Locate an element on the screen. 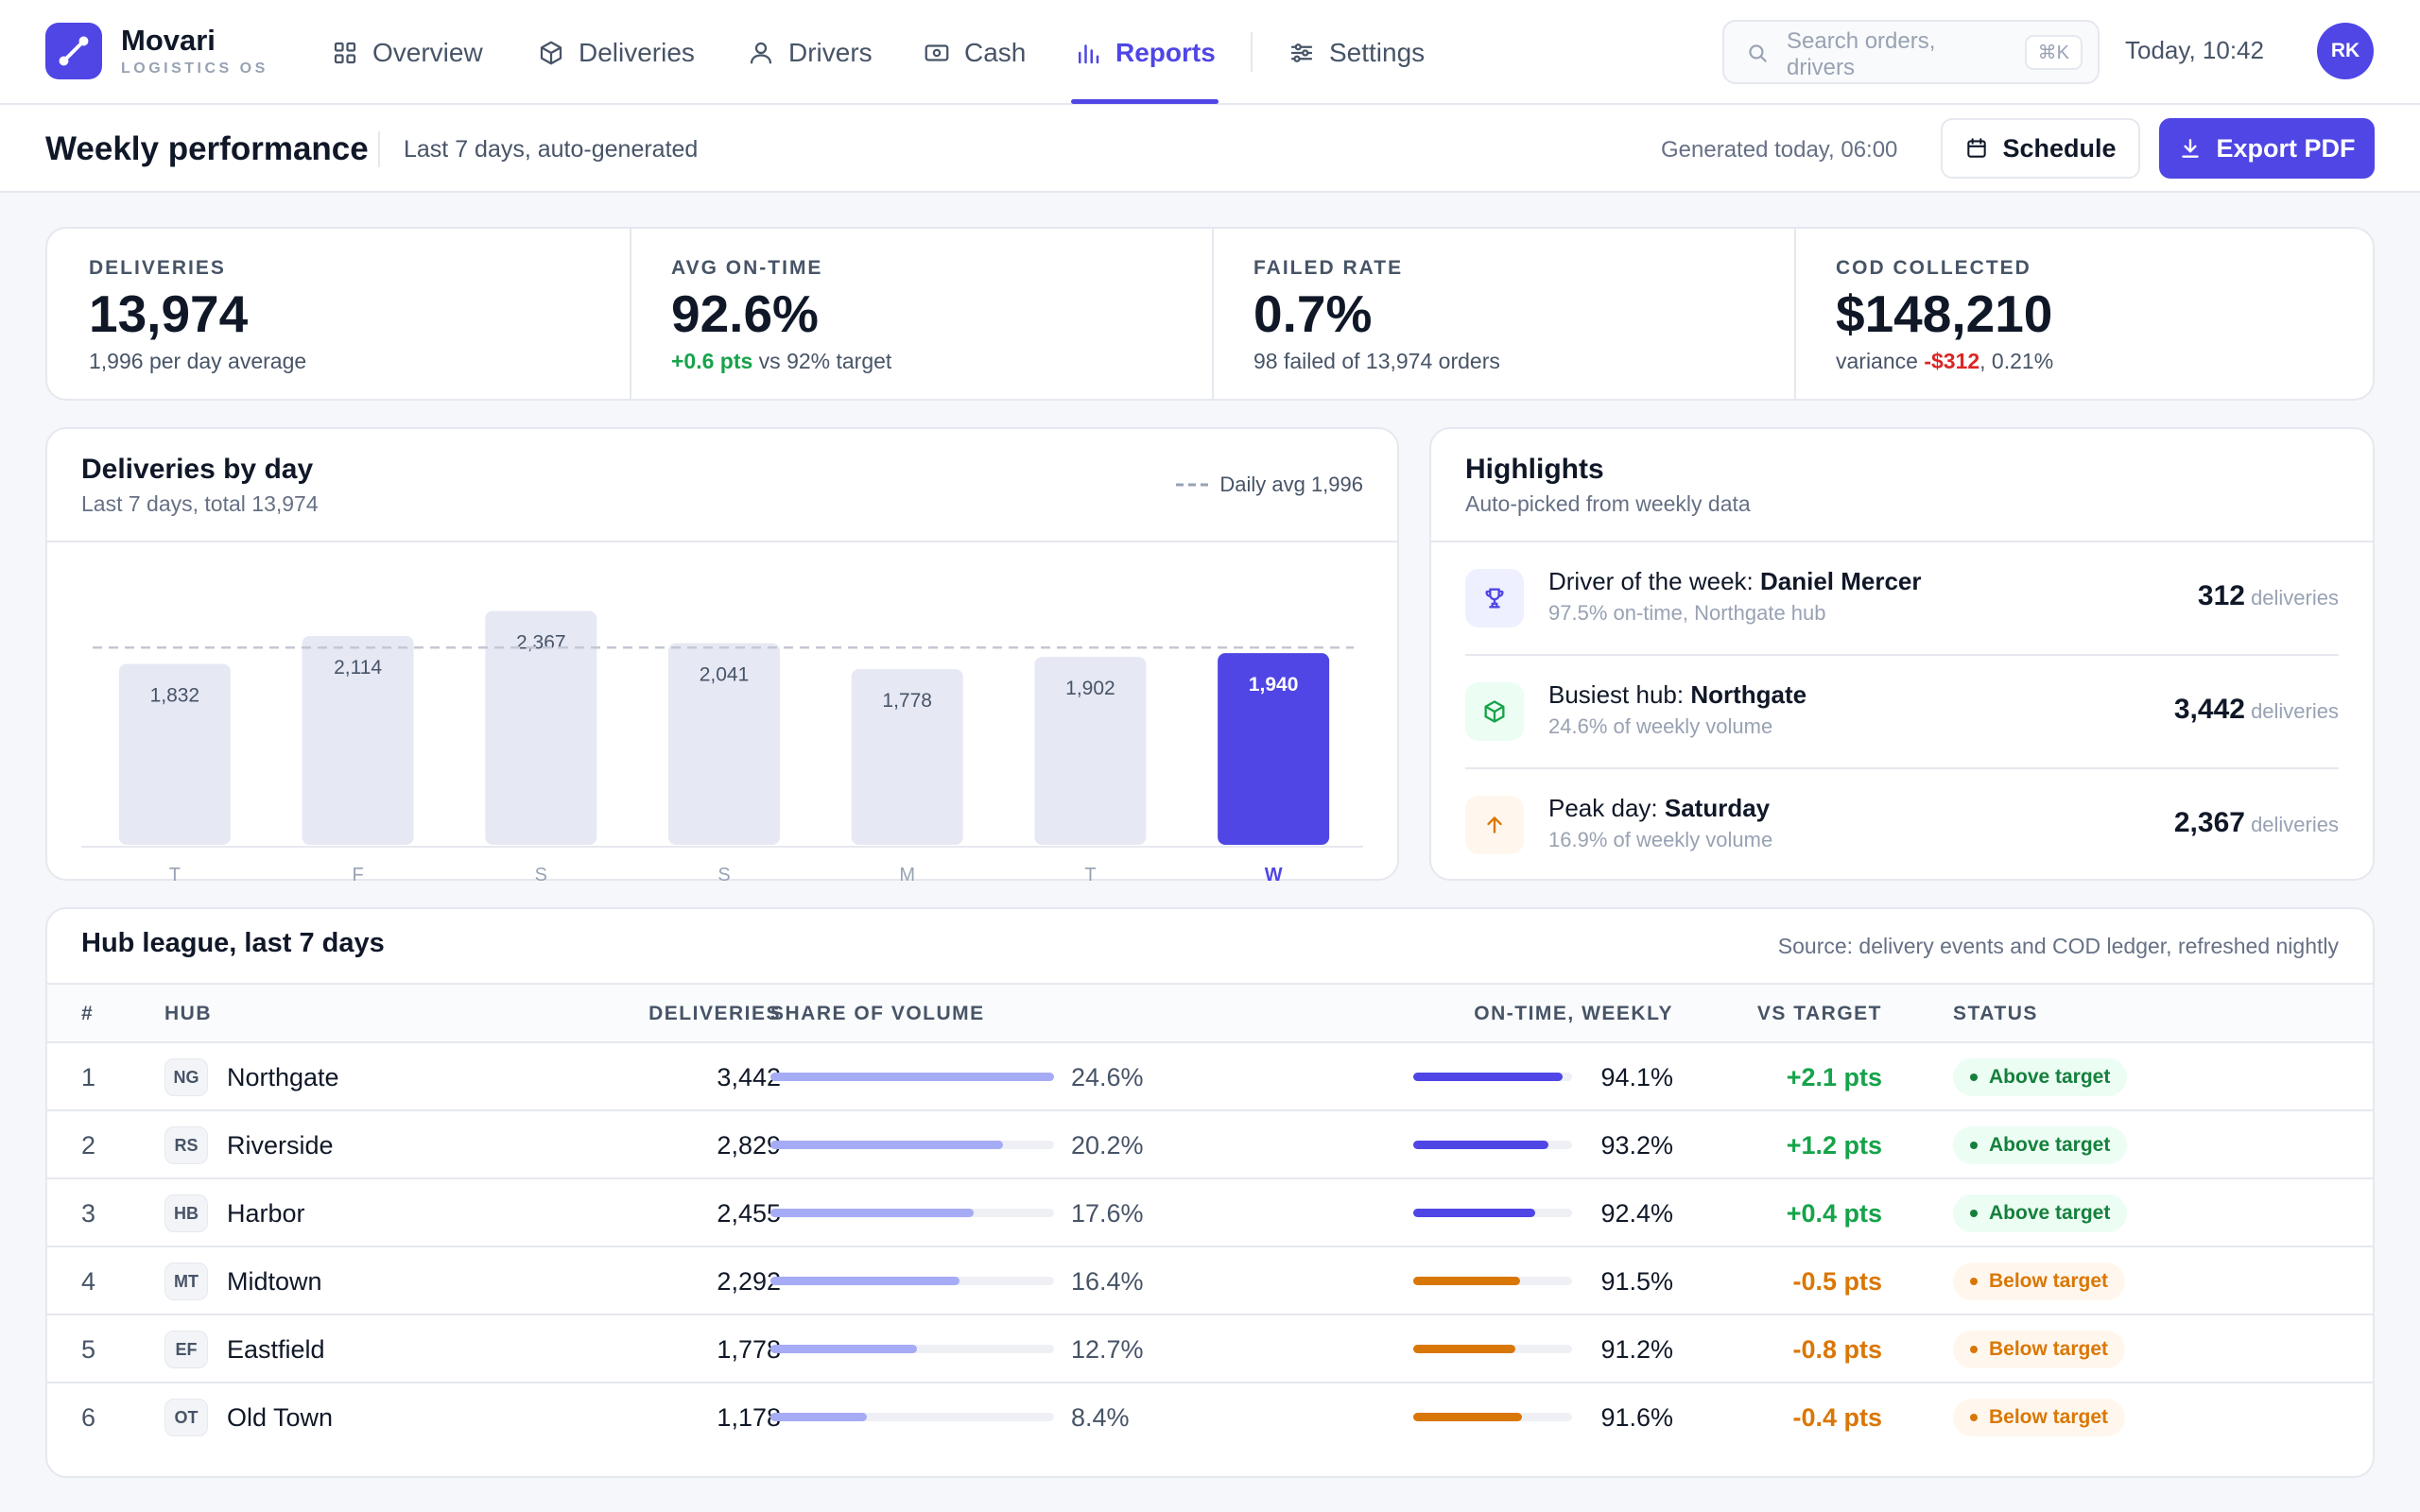 Image resolution: width=2420 pixels, height=1512 pixels. x-tick-label: S is located at coordinates (723, 874).